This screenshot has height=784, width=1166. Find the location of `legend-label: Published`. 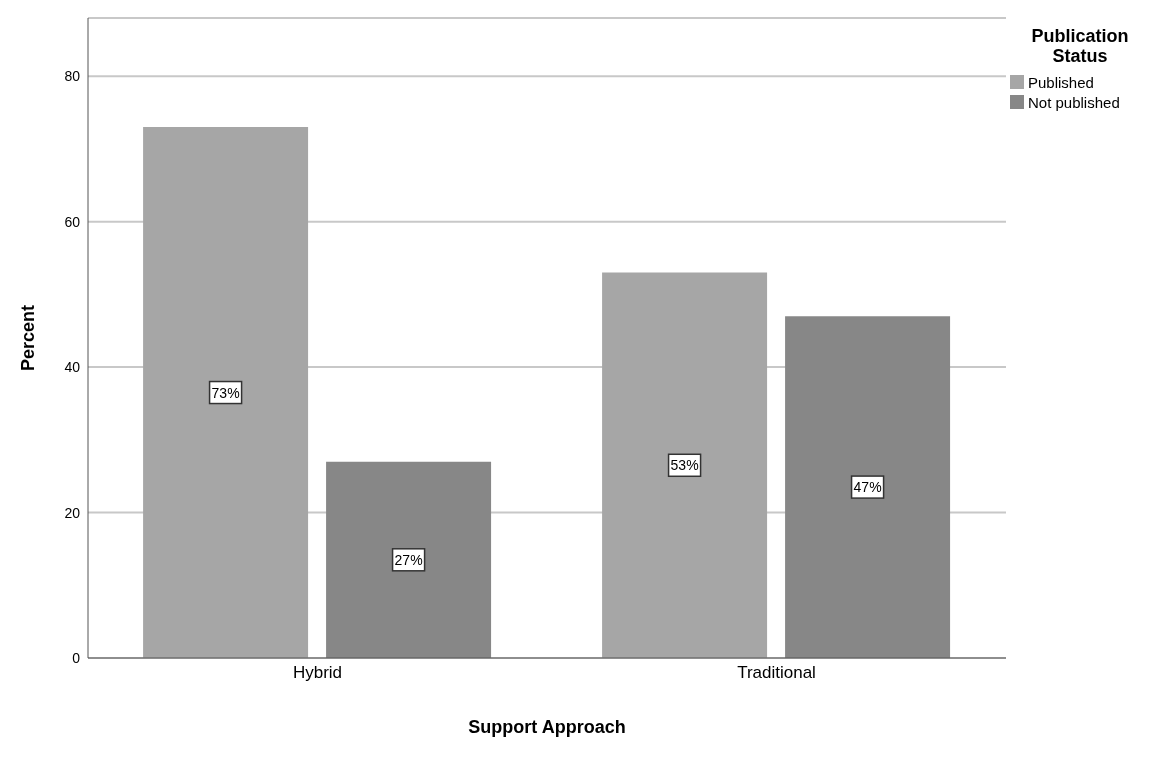

legend-label: Published is located at coordinates (1061, 82).